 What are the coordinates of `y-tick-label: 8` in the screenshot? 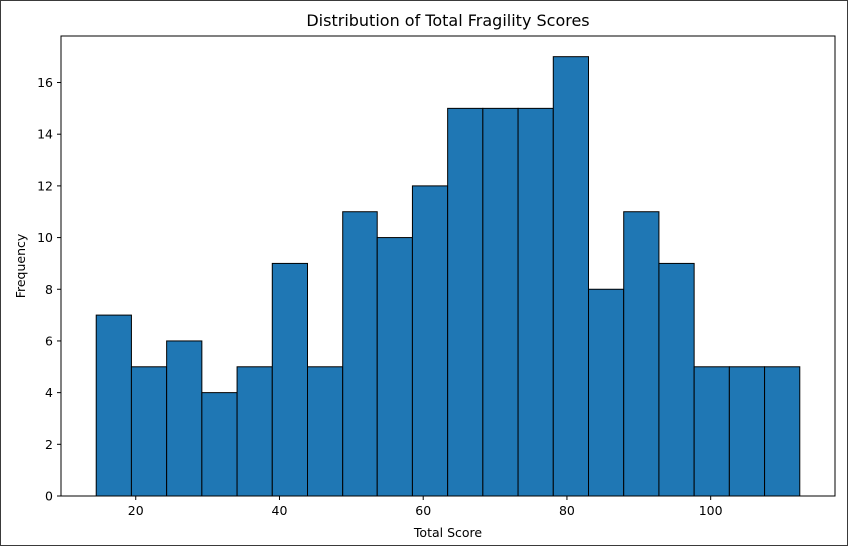 It's located at (49, 289).